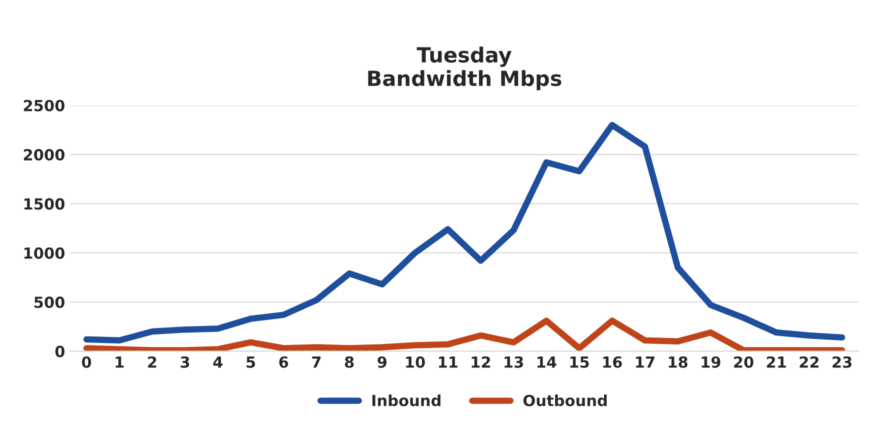 Image resolution: width=876 pixels, height=439 pixels. Describe the element at coordinates (415, 362) in the screenshot. I see `x-tick-label: 10` at that location.